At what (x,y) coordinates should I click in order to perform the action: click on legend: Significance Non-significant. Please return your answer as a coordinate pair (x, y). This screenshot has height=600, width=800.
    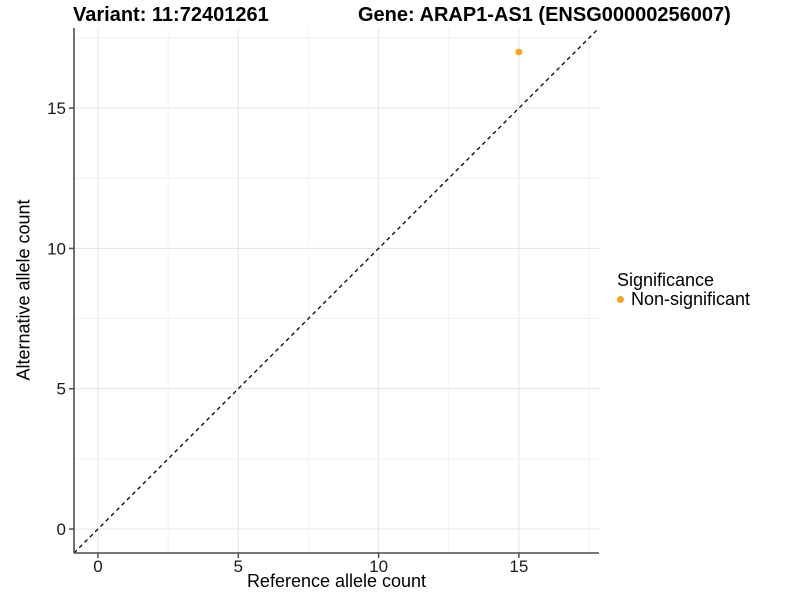
    Looking at the image, I should click on (683, 290).